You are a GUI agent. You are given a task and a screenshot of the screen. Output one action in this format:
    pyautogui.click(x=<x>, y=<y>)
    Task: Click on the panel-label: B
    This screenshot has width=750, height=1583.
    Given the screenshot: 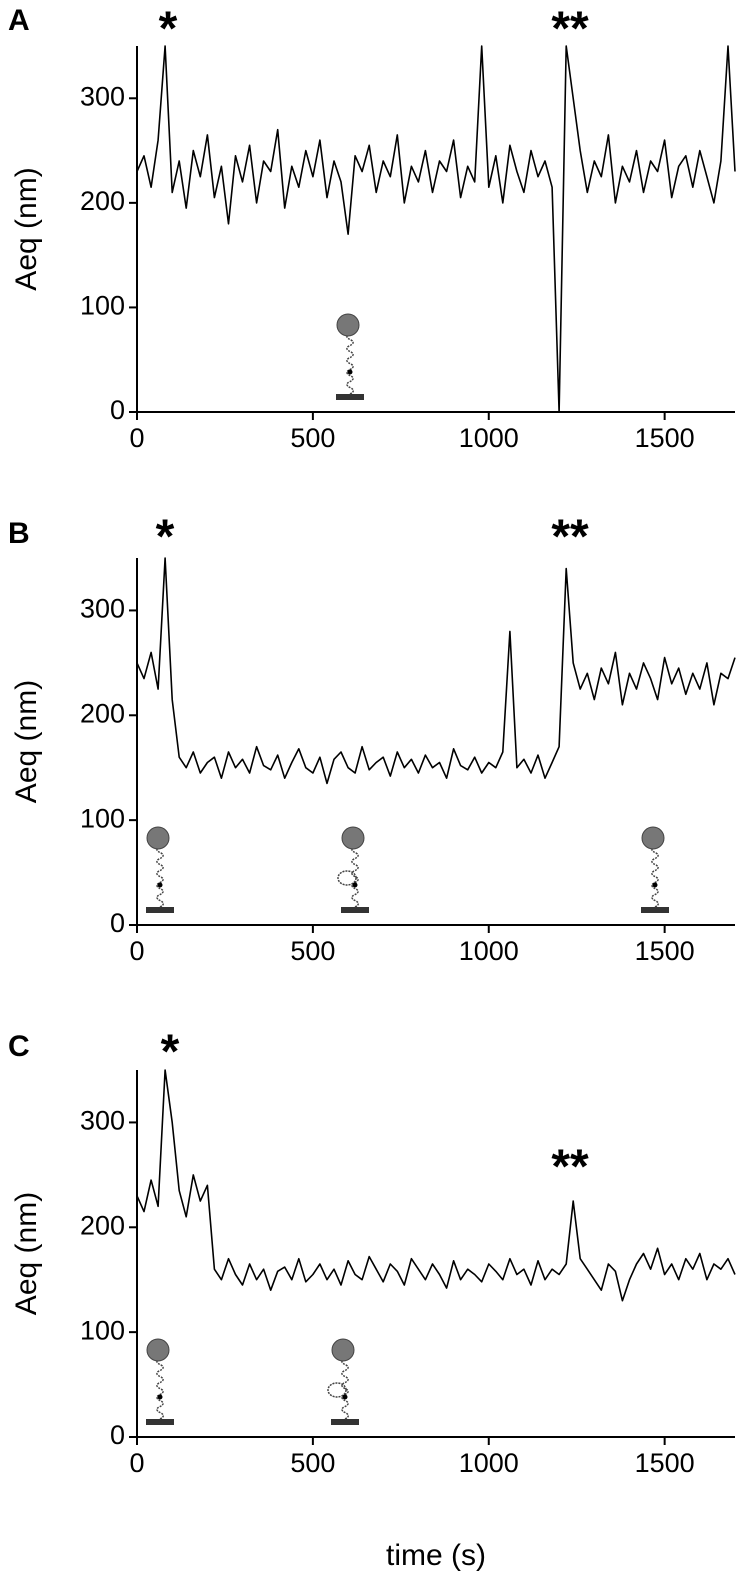 What is the action you would take?
    pyautogui.click(x=19, y=533)
    